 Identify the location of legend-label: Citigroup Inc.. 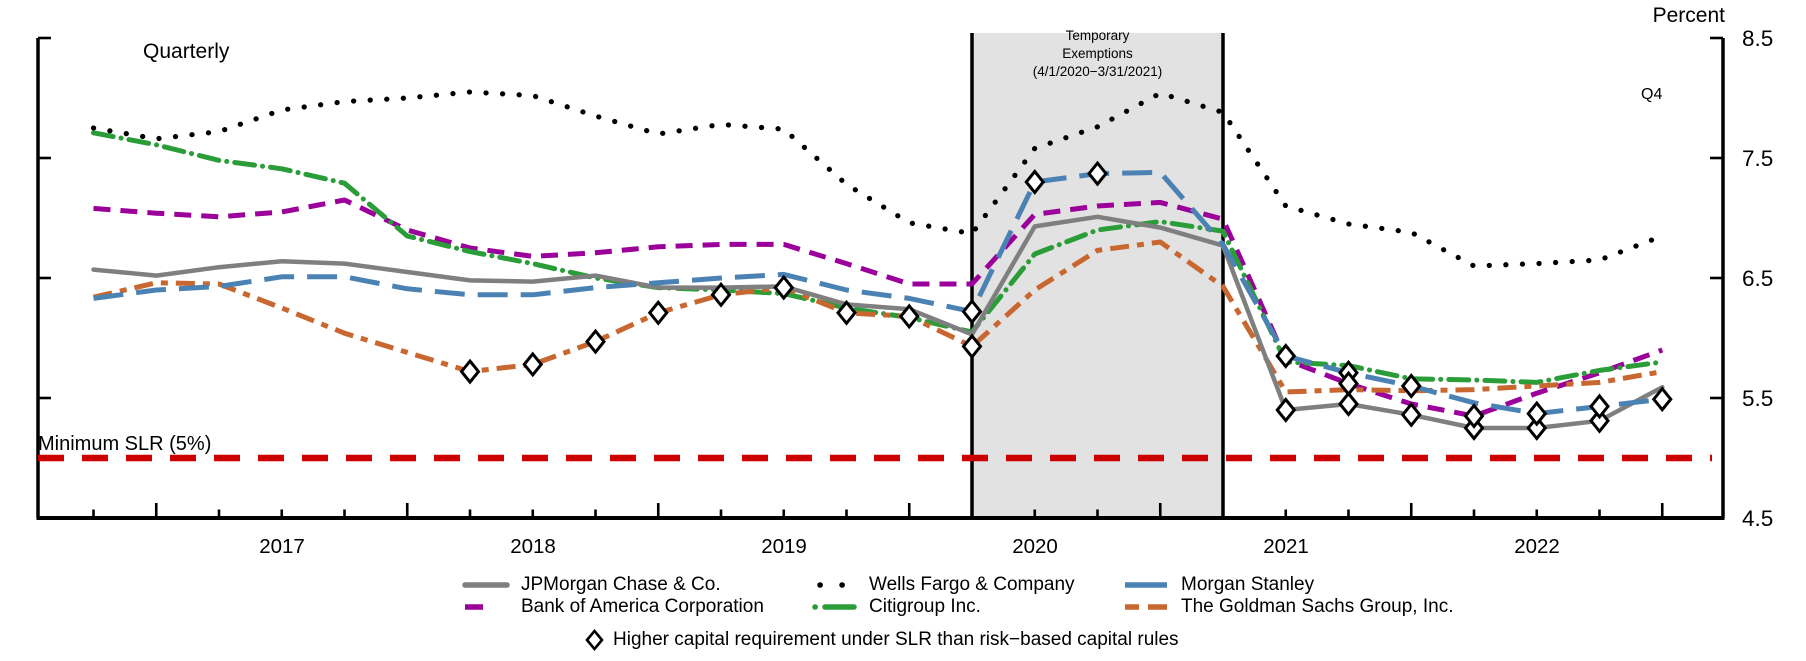
(925, 606).